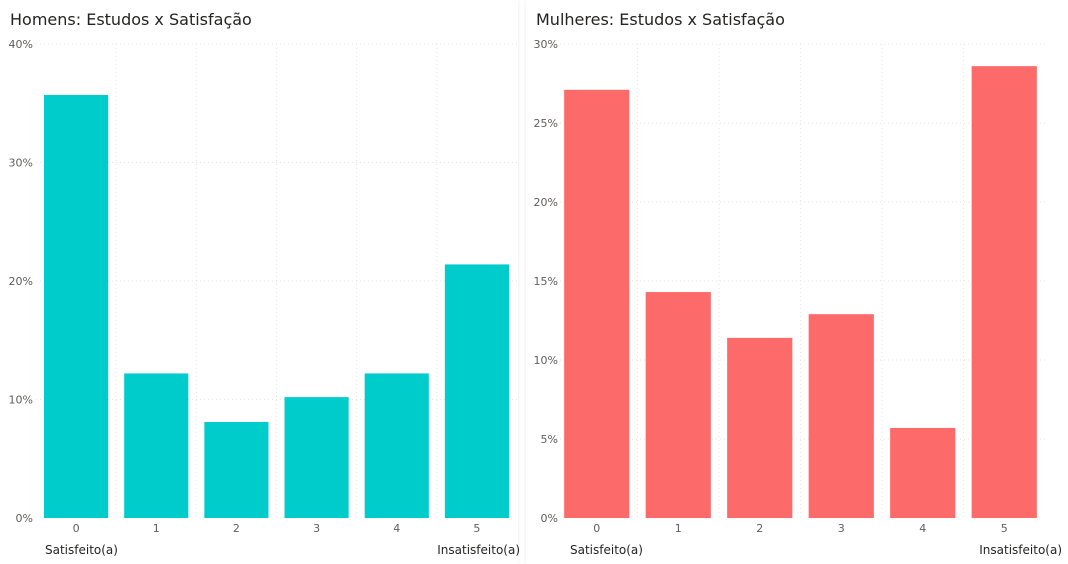  What do you see at coordinates (546, 123) in the screenshot?
I see `y-tick-label: 25%` at bounding box center [546, 123].